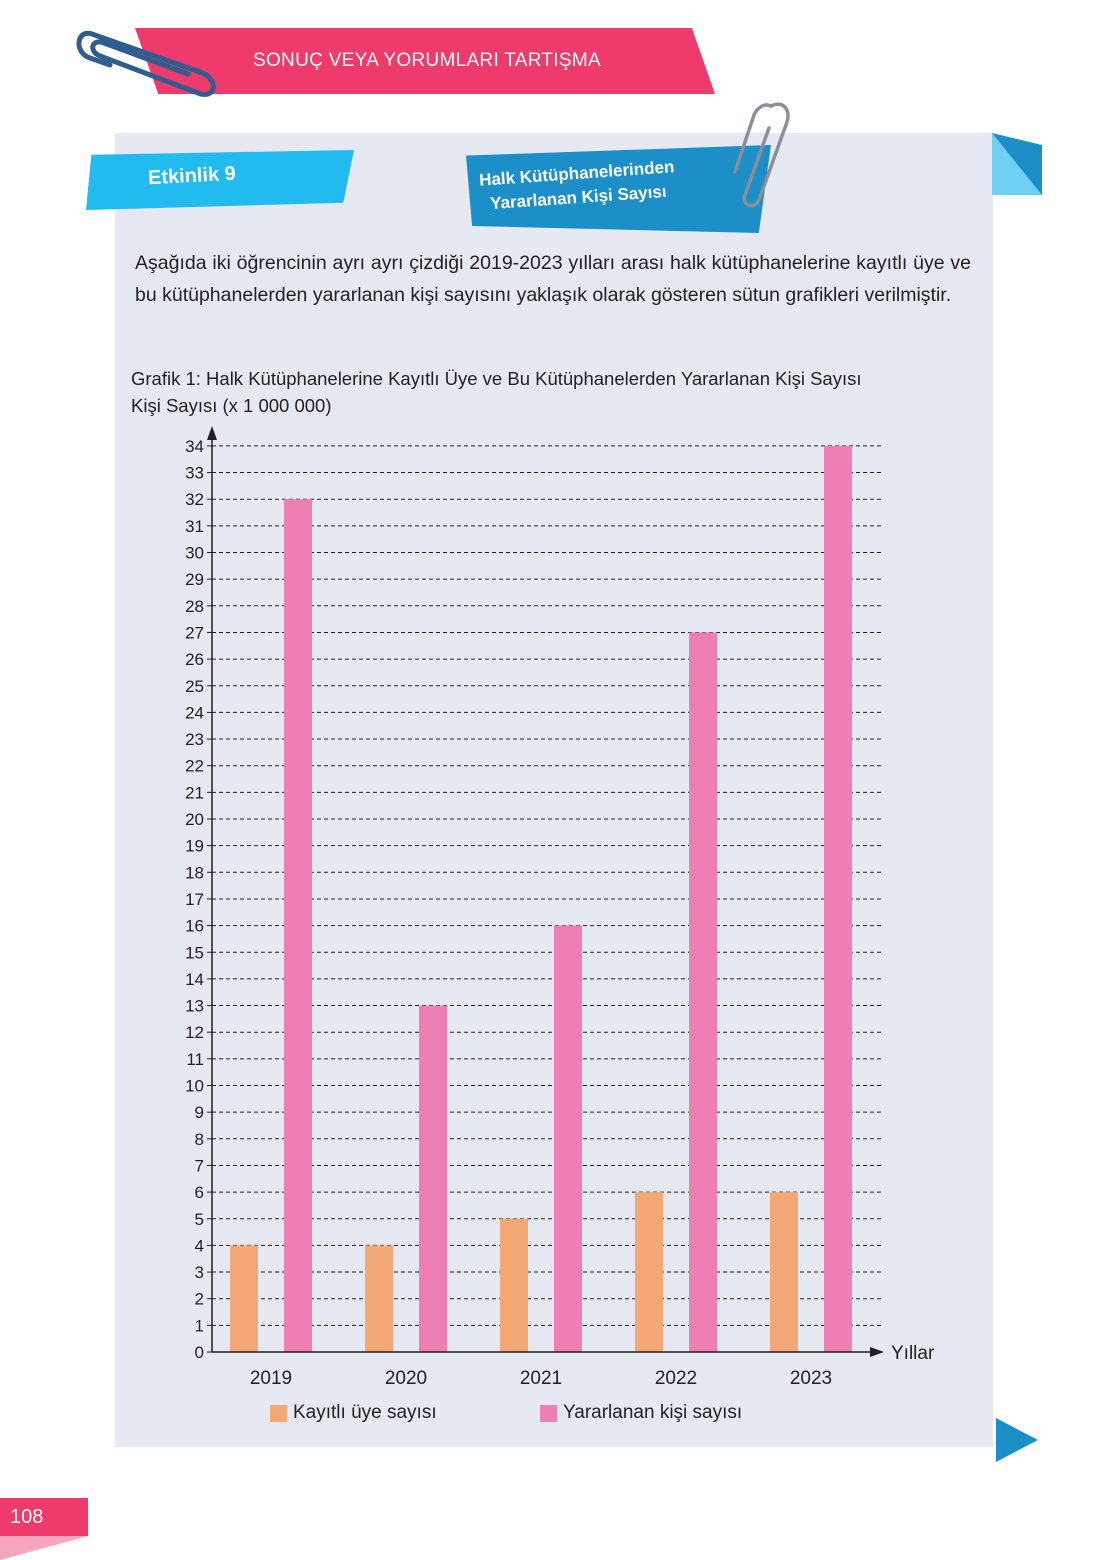  I want to click on y-tick-label: 7, so click(199, 1165).